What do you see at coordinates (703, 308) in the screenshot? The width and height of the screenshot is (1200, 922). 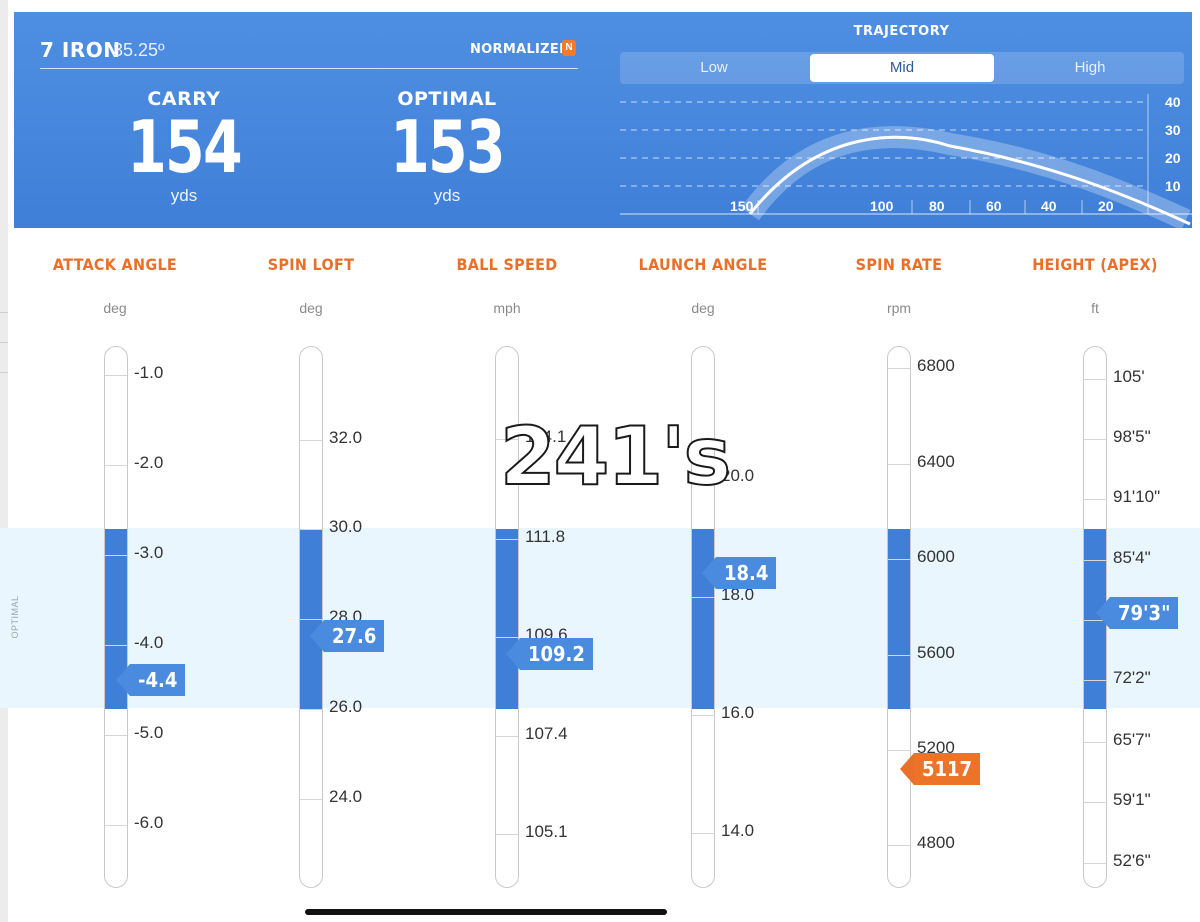 I see `launch-angle-unit: deg` at bounding box center [703, 308].